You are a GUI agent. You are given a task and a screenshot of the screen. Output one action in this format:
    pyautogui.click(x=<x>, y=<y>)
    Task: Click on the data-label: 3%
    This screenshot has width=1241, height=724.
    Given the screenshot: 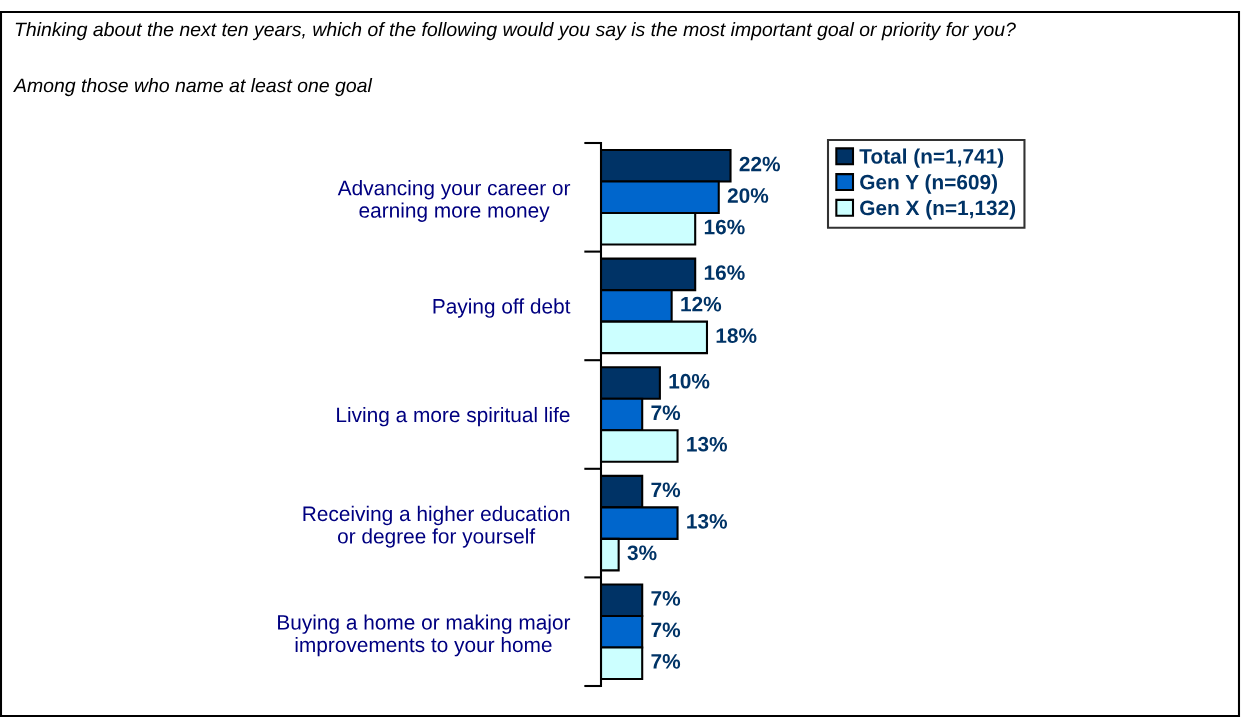 What is the action you would take?
    pyautogui.click(x=642, y=553)
    